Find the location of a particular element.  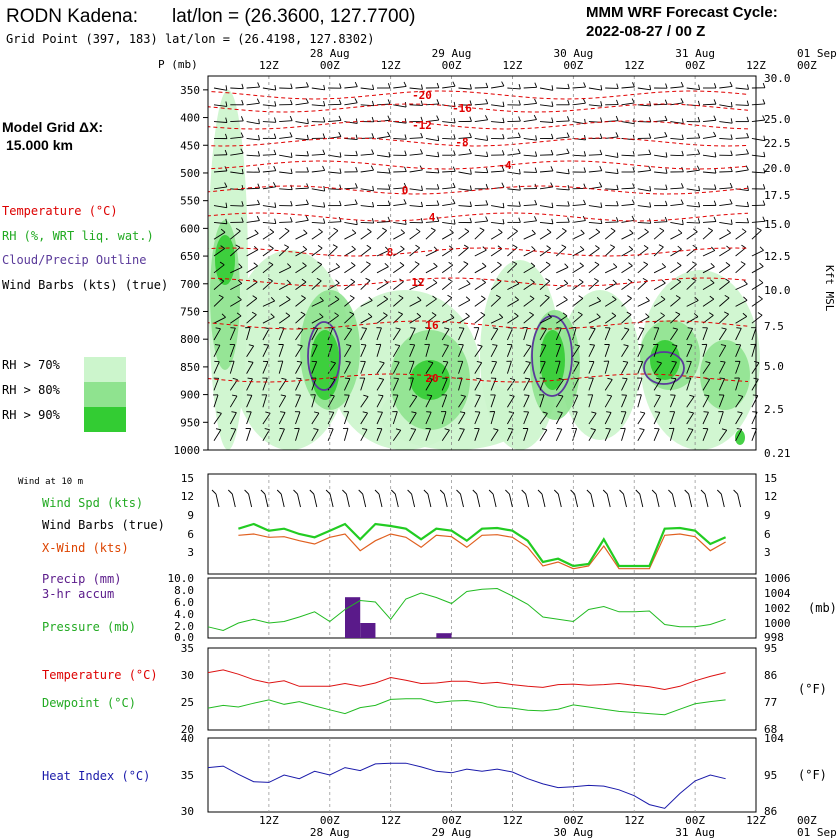

bottom-date-label: 01 Sep is located at coordinates (817, 832).